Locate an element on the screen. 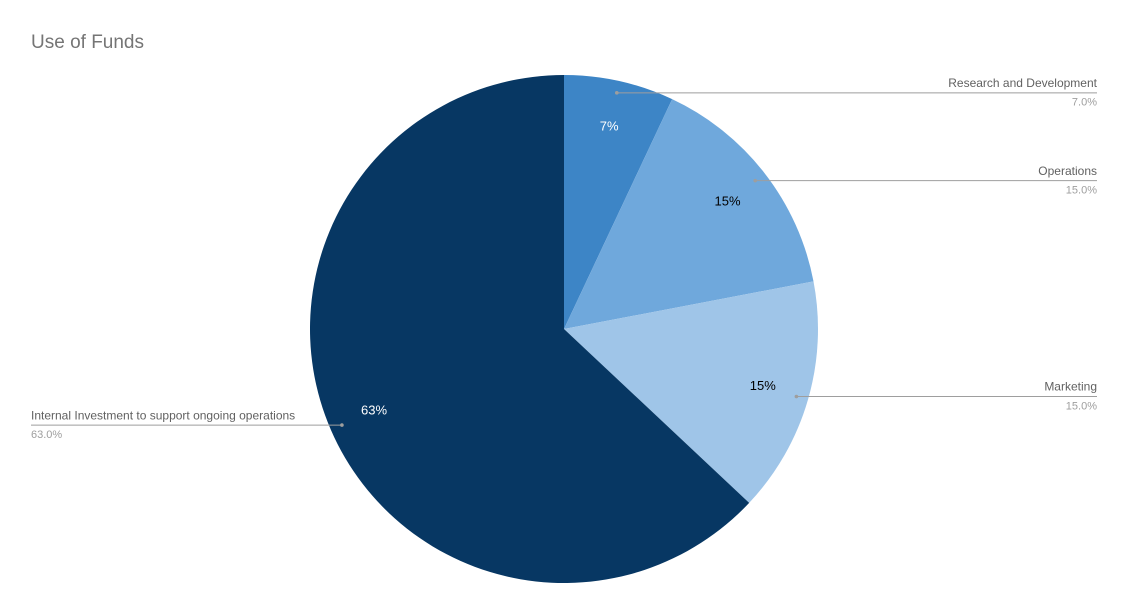  slice-label: 63% is located at coordinates (374, 410).